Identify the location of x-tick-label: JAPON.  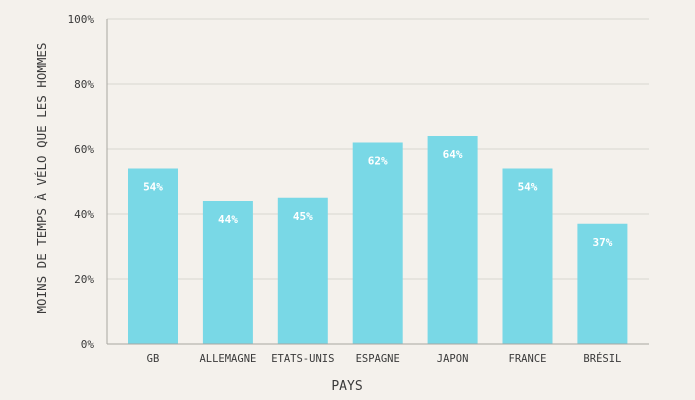
(453, 359).